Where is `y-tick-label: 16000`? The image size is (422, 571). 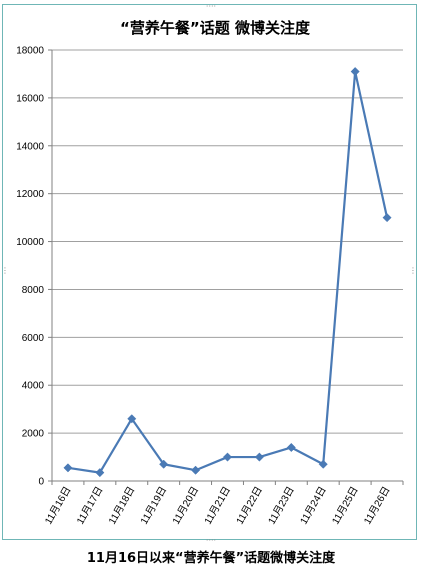 y-tick-label: 16000 is located at coordinates (30, 98).